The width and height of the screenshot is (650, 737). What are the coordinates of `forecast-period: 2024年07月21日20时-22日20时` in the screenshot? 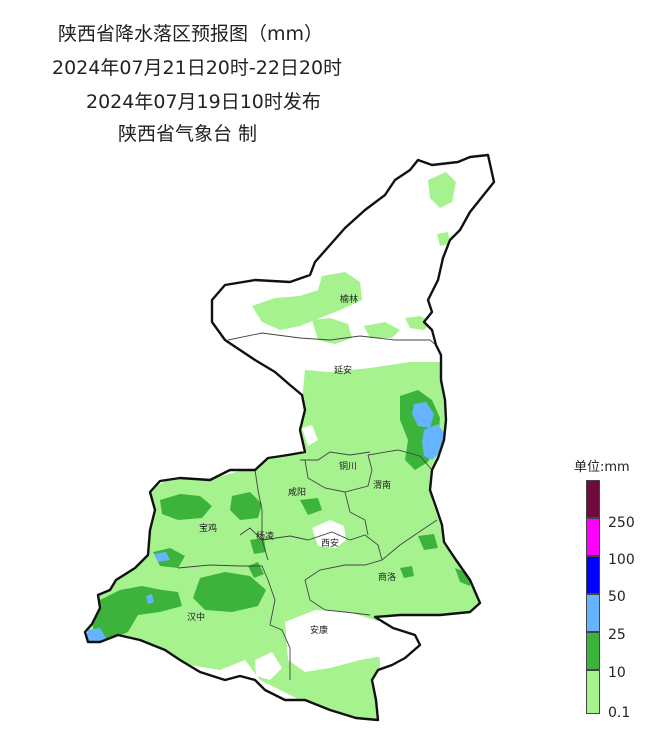 It's located at (197, 68).